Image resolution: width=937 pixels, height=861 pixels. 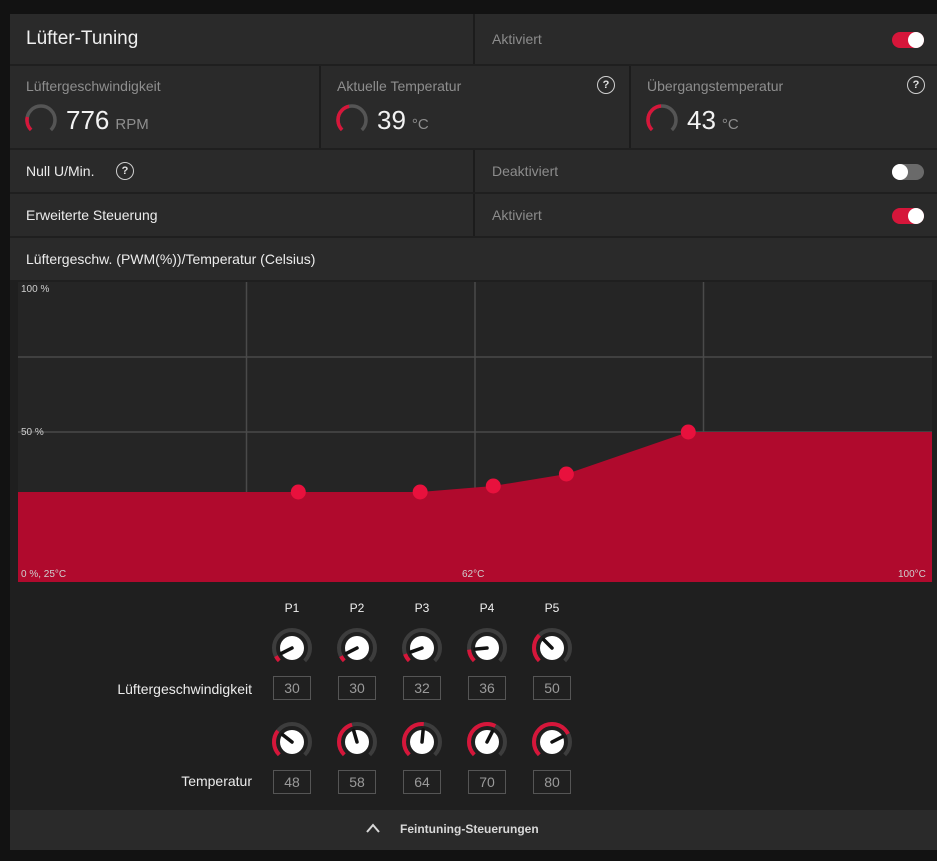 What do you see at coordinates (487, 648) in the screenshot?
I see `speed-knob-p4` at bounding box center [487, 648].